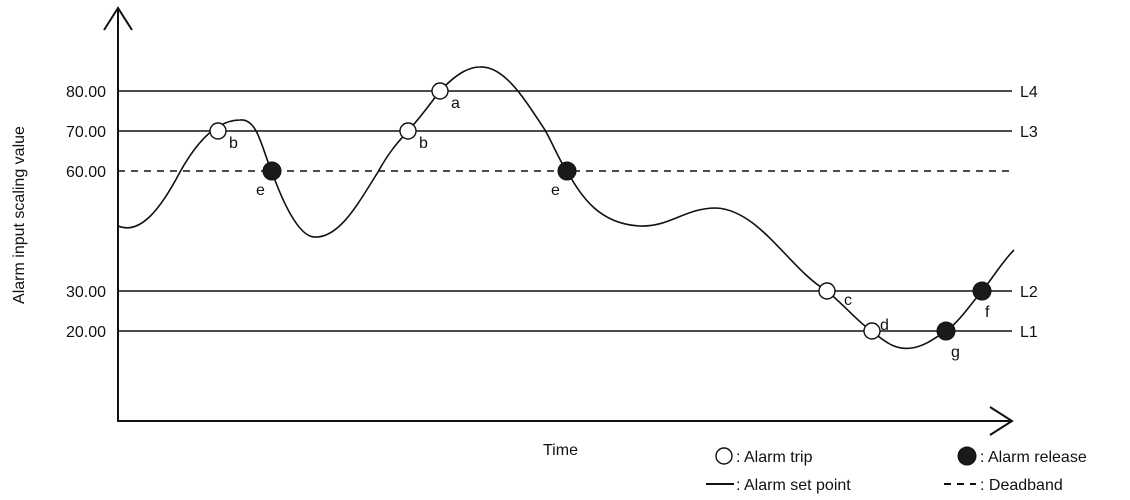 The image size is (1130, 500). I want to click on level-label-l1: L1, so click(1029, 332).